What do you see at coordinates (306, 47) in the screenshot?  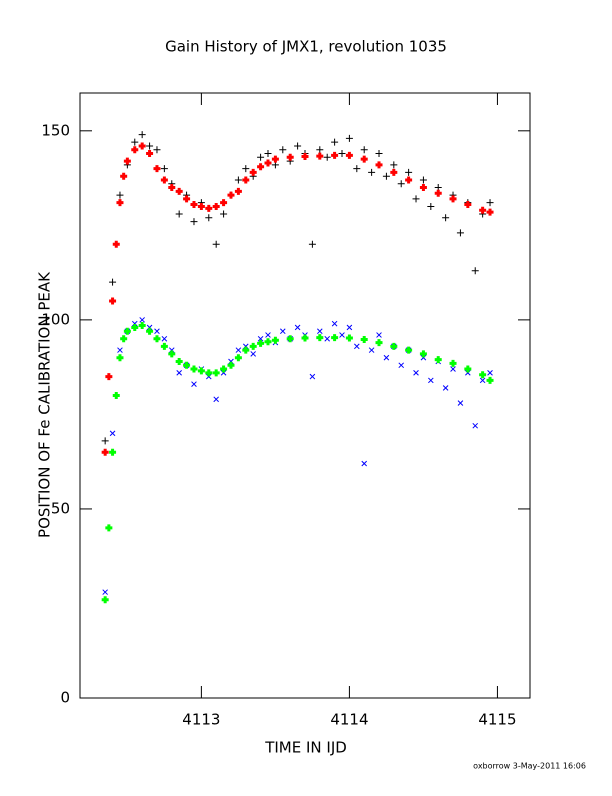 I see `chart-title: Gain History of JMX1, revolution 1035` at bounding box center [306, 47].